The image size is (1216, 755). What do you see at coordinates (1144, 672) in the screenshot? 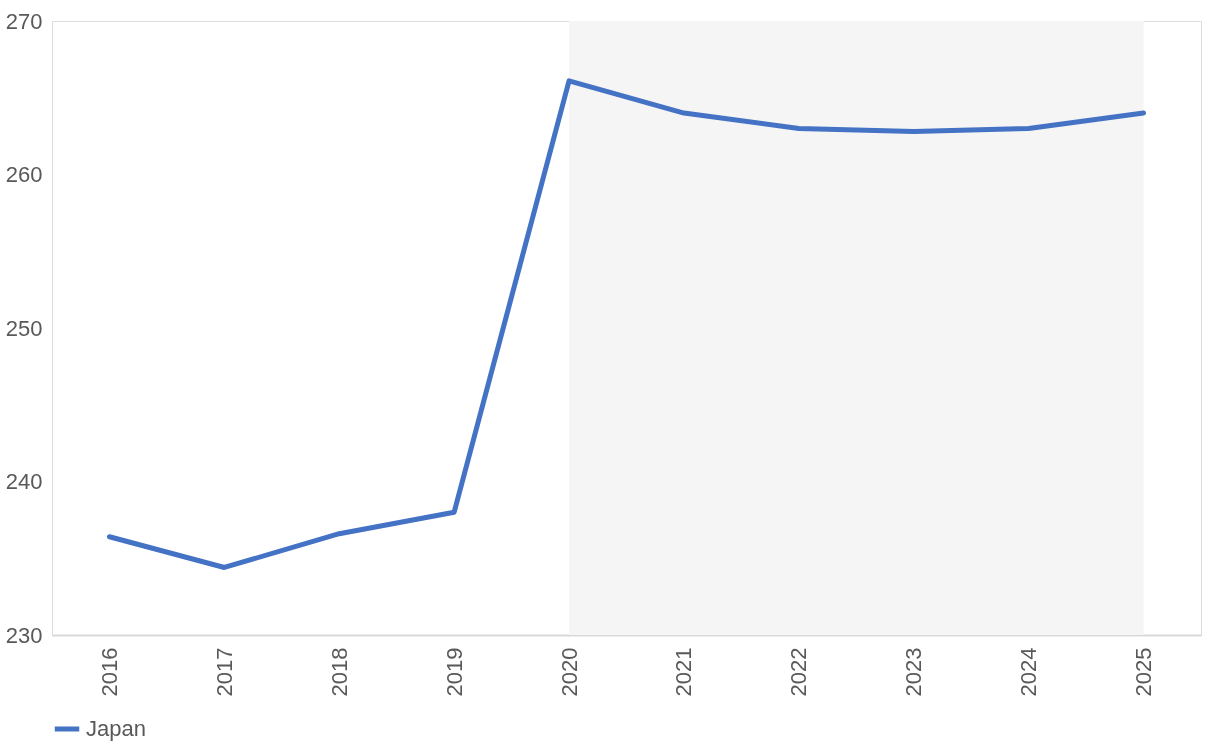
I see `x-tick-label: 2025` at bounding box center [1144, 672].